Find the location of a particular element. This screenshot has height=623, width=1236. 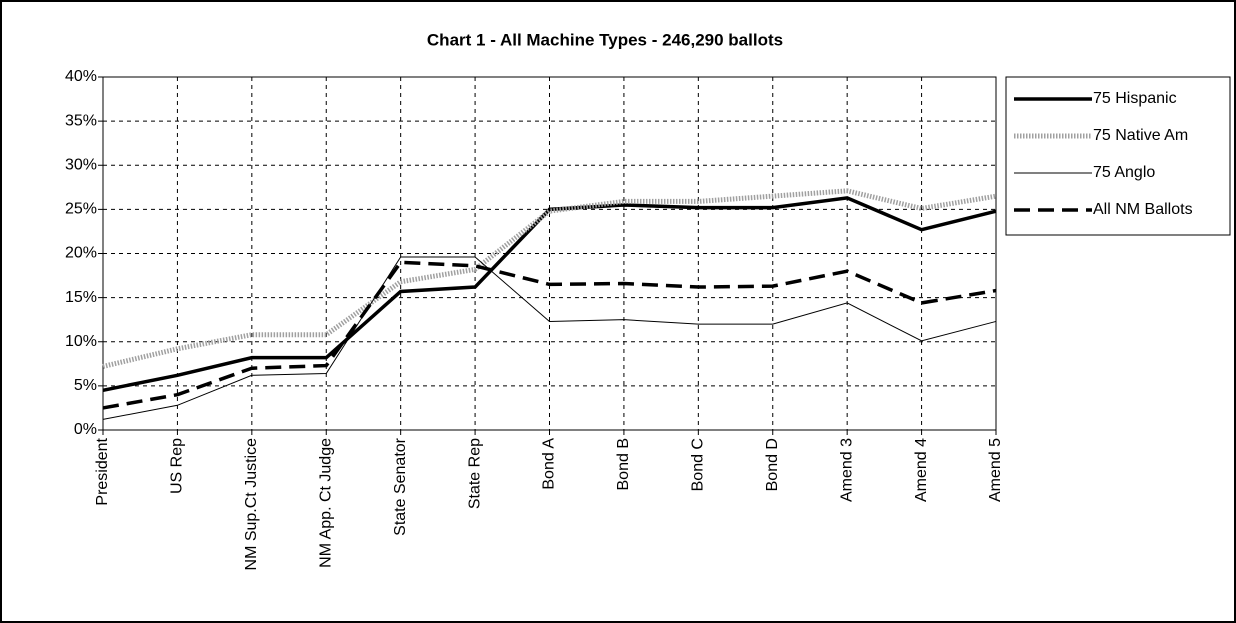

y-tick-label: 30% is located at coordinates (81, 164).